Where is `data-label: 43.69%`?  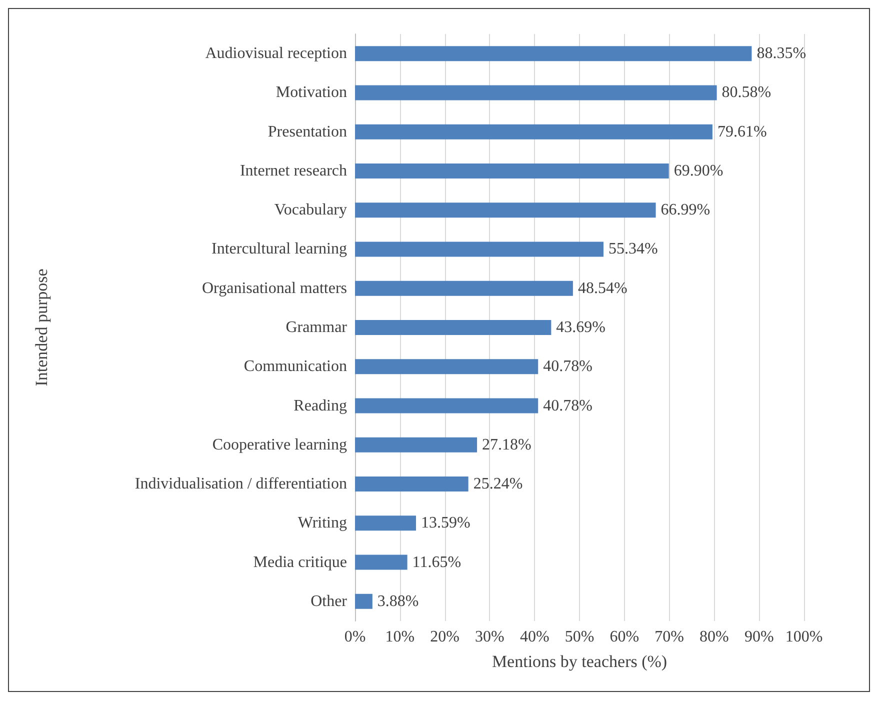 data-label: 43.69% is located at coordinates (581, 327).